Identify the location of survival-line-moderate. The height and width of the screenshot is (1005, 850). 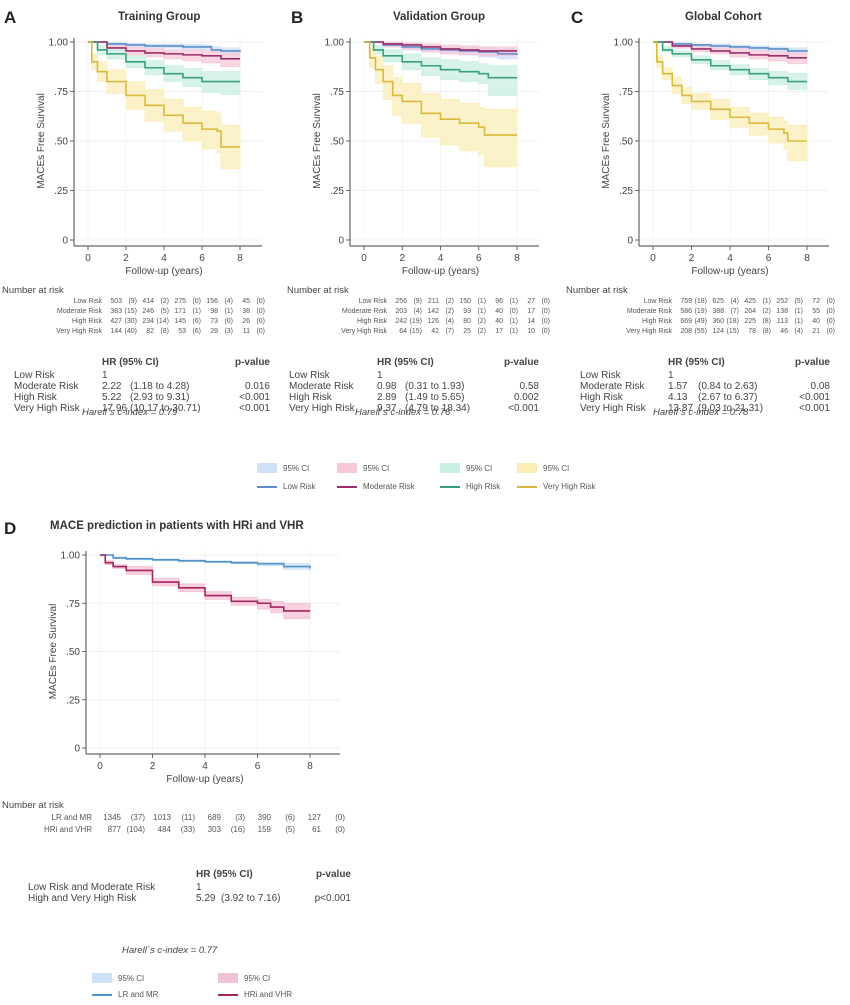
(730, 50).